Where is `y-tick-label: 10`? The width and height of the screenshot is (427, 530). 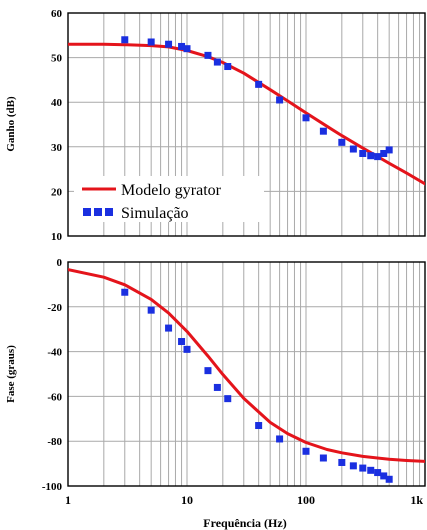
y-tick-label: 10 is located at coordinates (57, 237).